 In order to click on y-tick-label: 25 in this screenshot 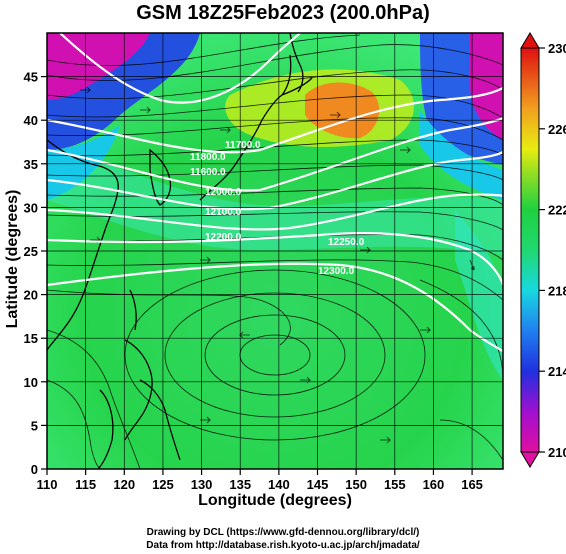, I will do `click(31, 251)`.